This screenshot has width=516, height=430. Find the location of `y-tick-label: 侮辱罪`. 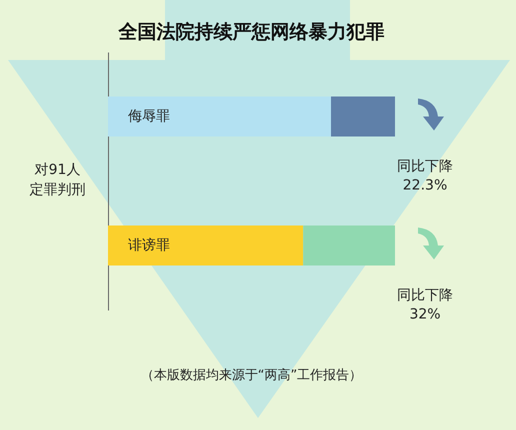

y-tick-label: 侮辱罪 is located at coordinates (149, 116).